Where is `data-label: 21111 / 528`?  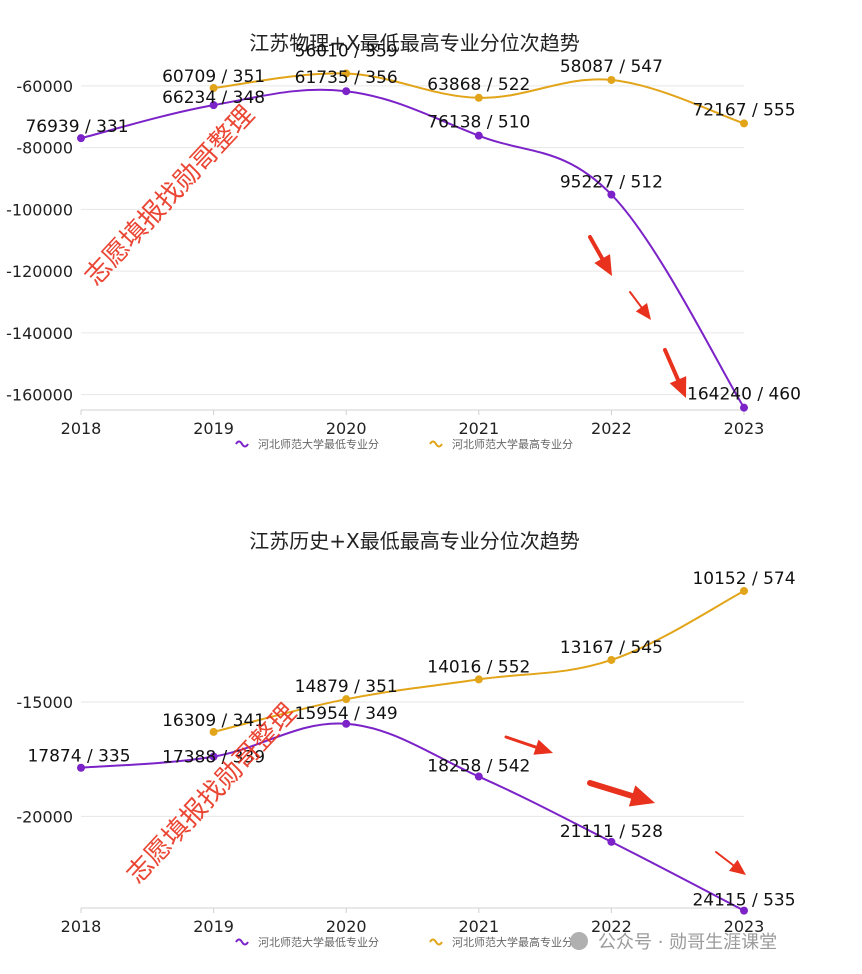
data-label: 21111 / 528 is located at coordinates (611, 832).